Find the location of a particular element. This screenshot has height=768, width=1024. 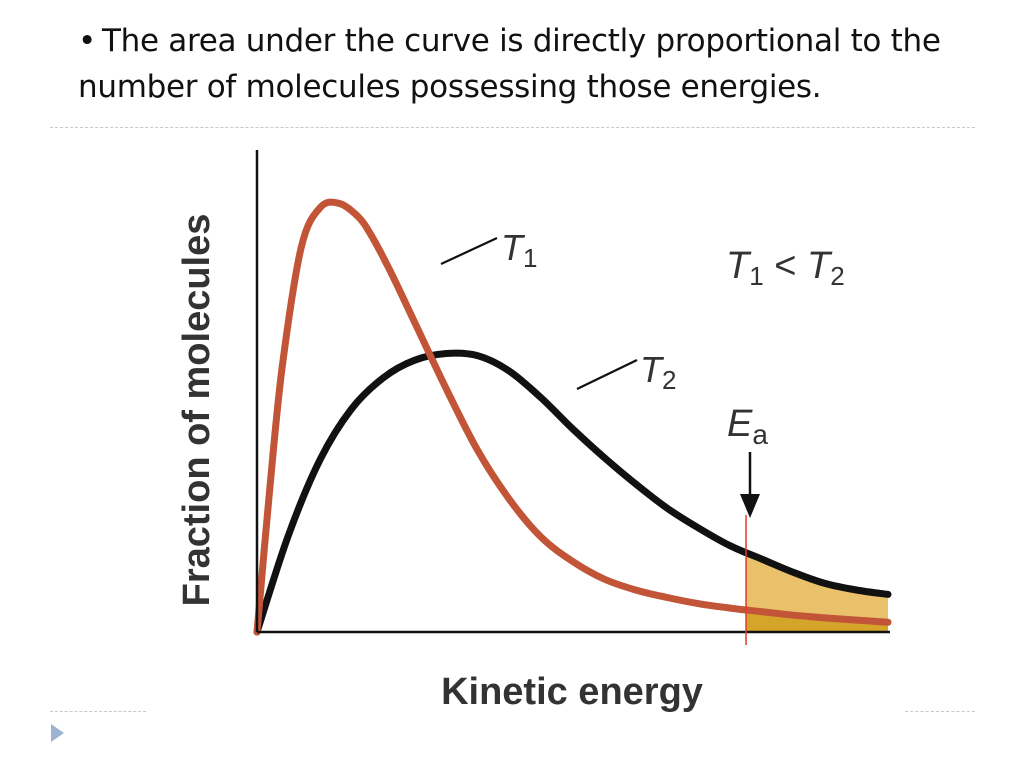

top-divider is located at coordinates (512, 127).